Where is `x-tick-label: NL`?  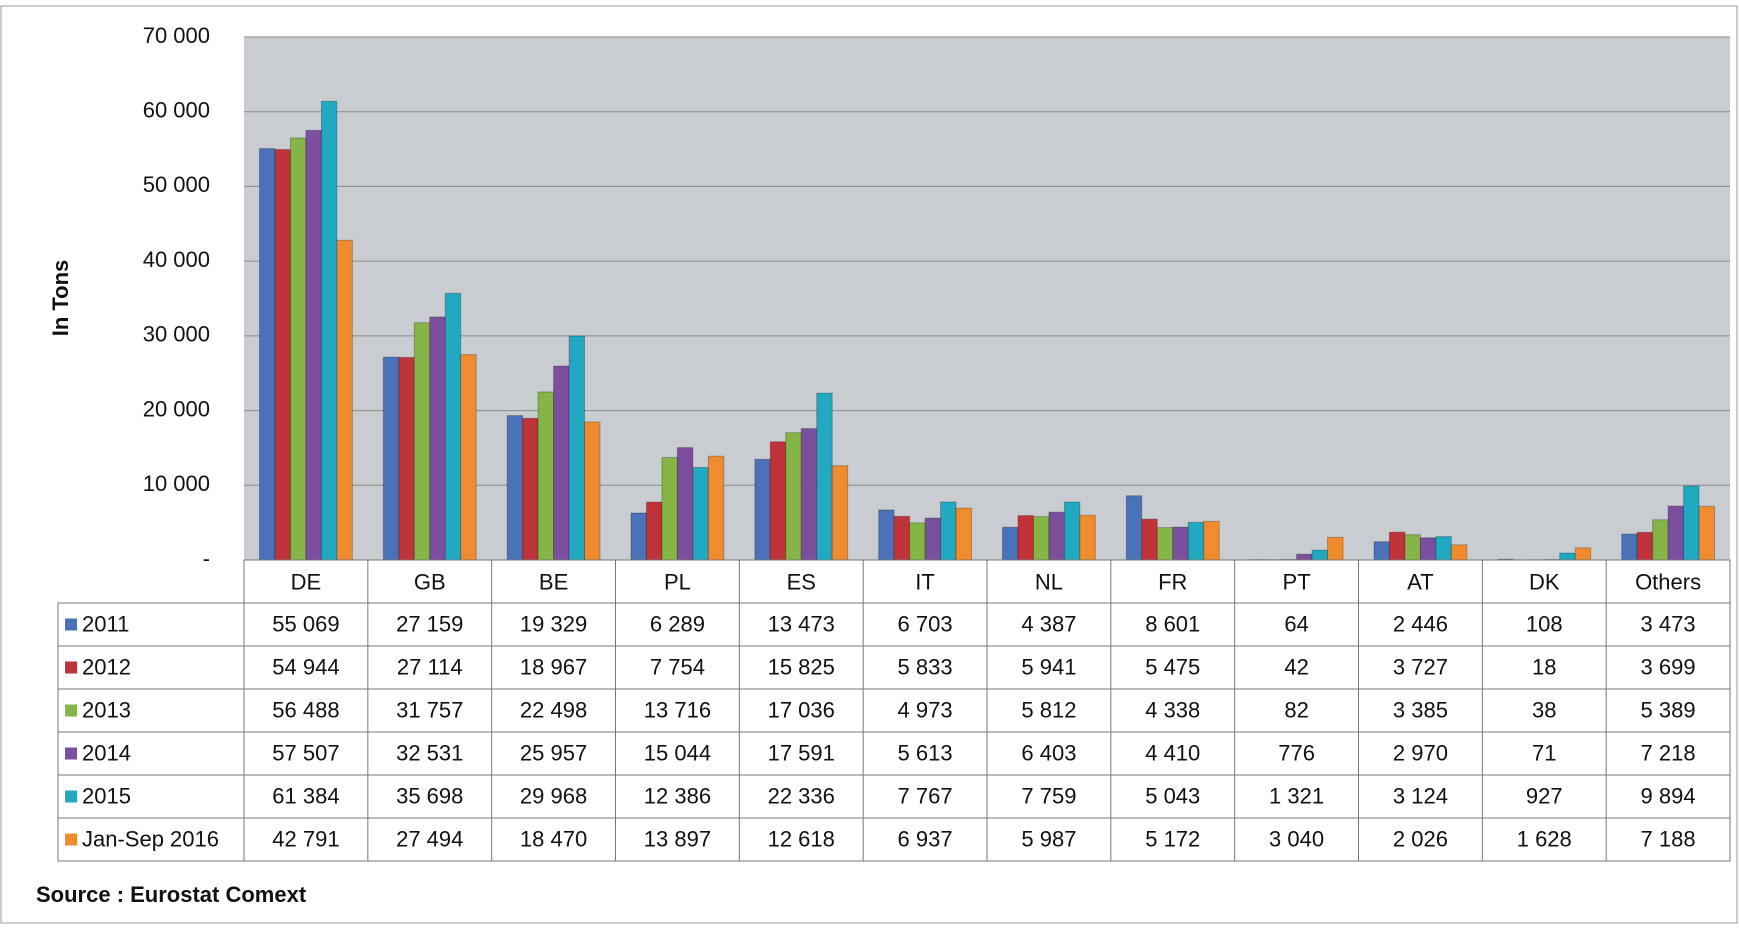 x-tick-label: NL is located at coordinates (1049, 581).